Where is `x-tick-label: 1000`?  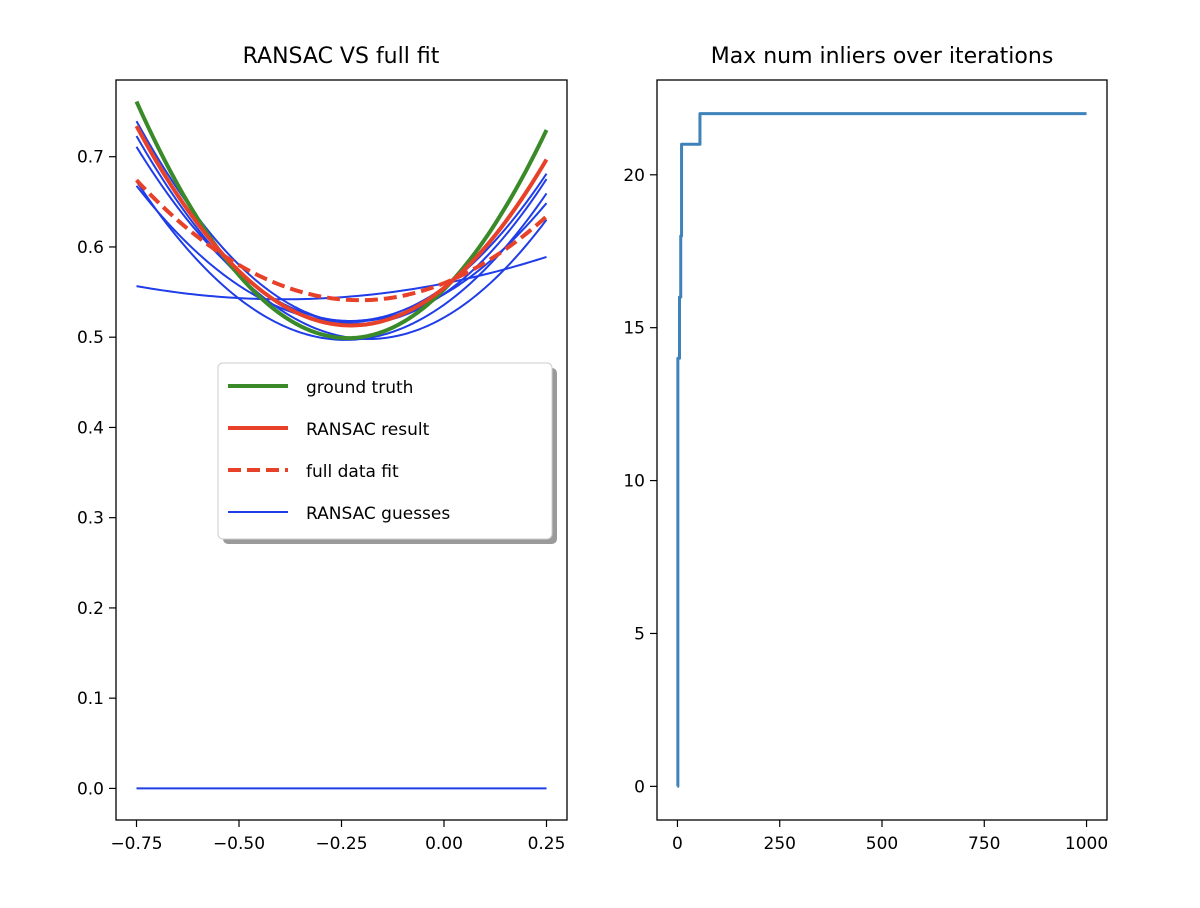
x-tick-label: 1000 is located at coordinates (1086, 844).